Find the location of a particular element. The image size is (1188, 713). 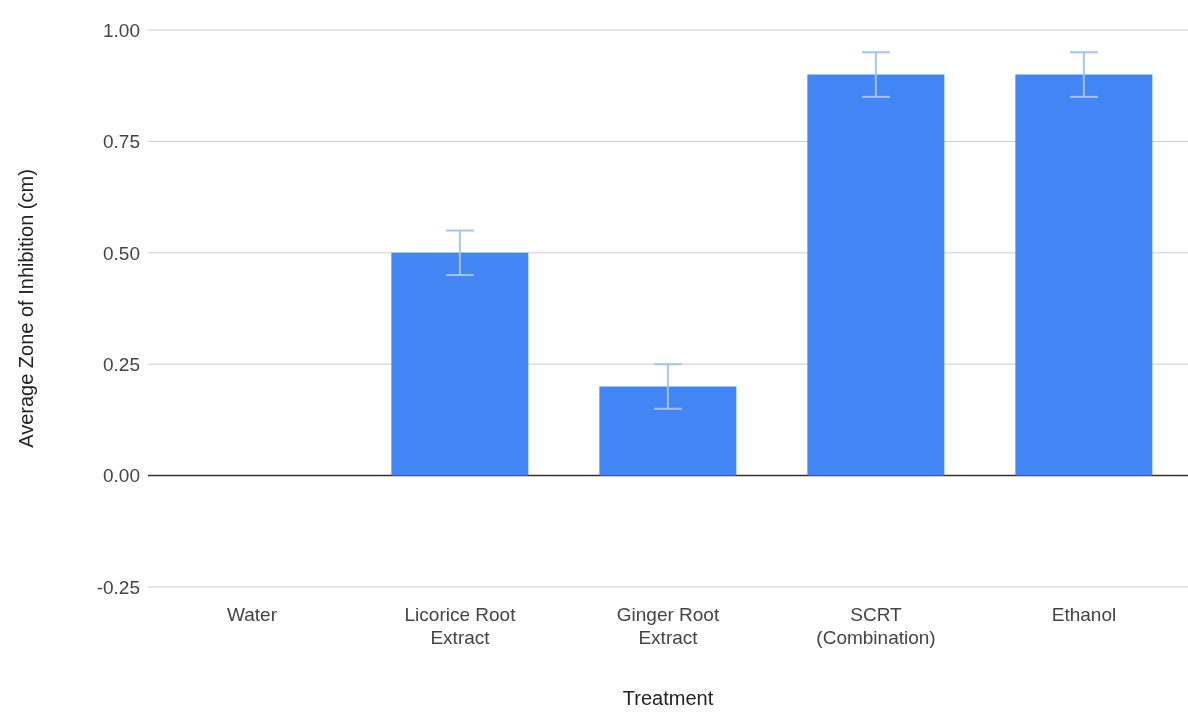

y-tick-label: 0.50 is located at coordinates (121, 253).